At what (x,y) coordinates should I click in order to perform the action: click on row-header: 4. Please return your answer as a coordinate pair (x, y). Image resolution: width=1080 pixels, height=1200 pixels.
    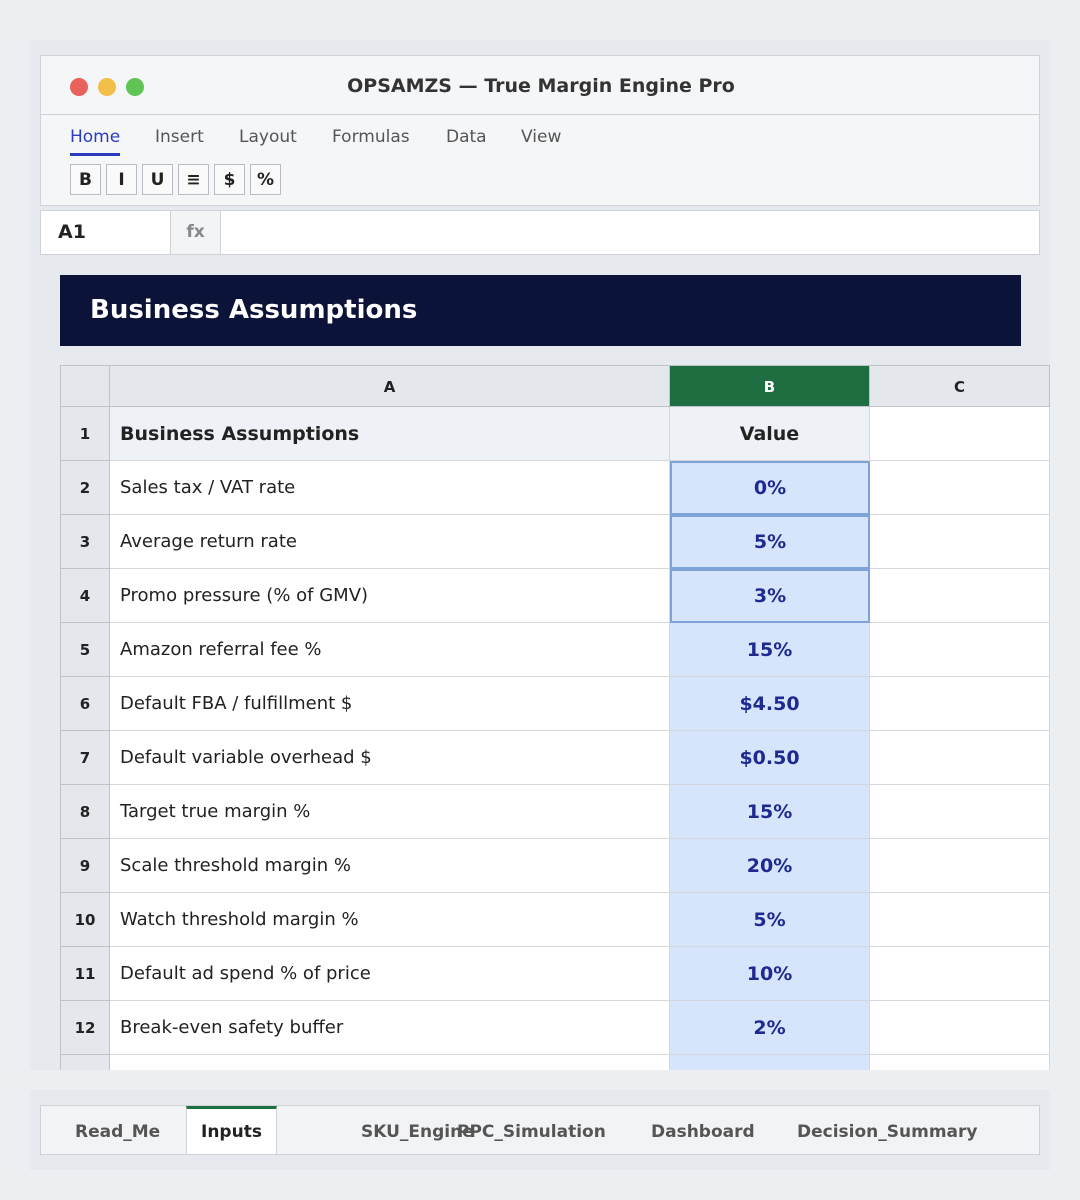
    Looking at the image, I should click on (85, 596).